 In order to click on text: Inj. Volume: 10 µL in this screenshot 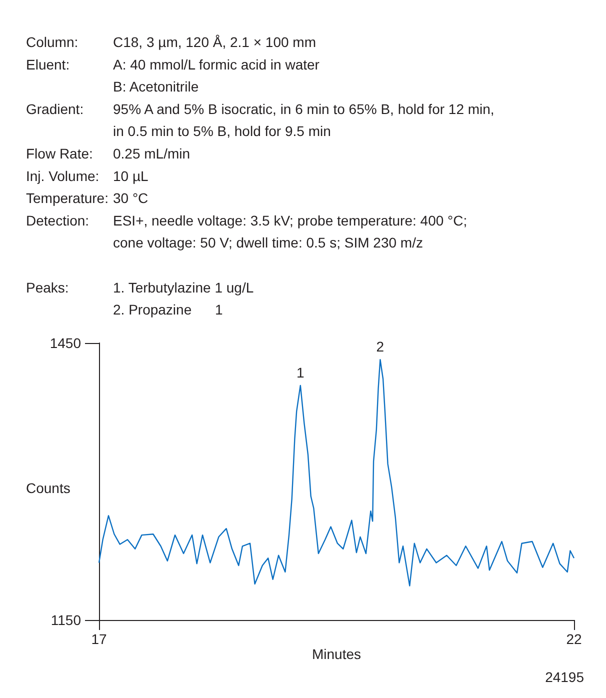, I will do `click(87, 176)`.